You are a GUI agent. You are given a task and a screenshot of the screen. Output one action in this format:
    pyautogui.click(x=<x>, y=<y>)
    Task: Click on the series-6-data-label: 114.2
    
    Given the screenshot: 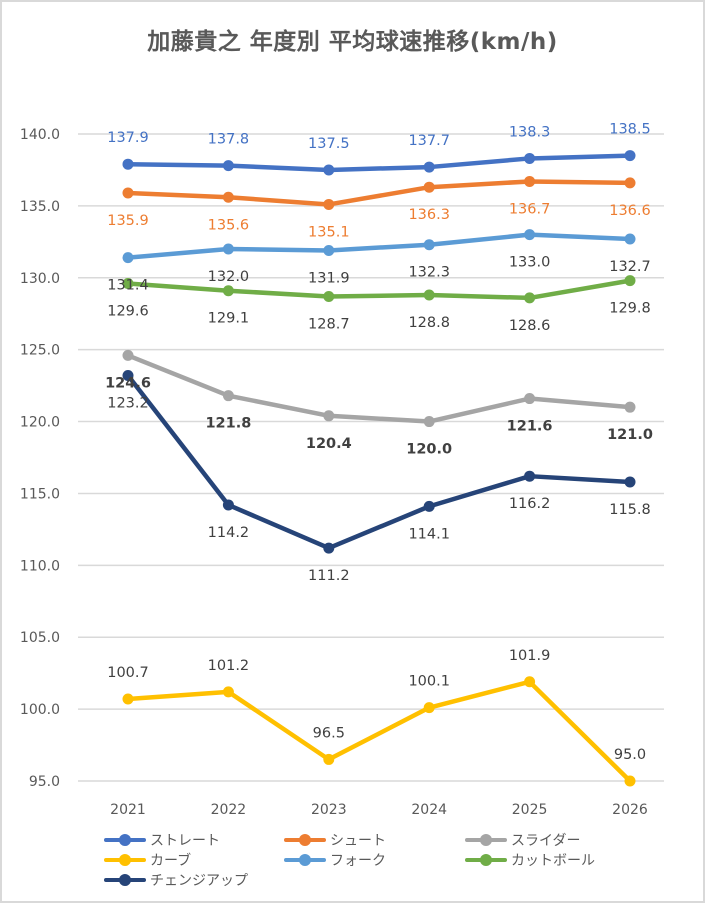 What is the action you would take?
    pyautogui.click(x=229, y=533)
    